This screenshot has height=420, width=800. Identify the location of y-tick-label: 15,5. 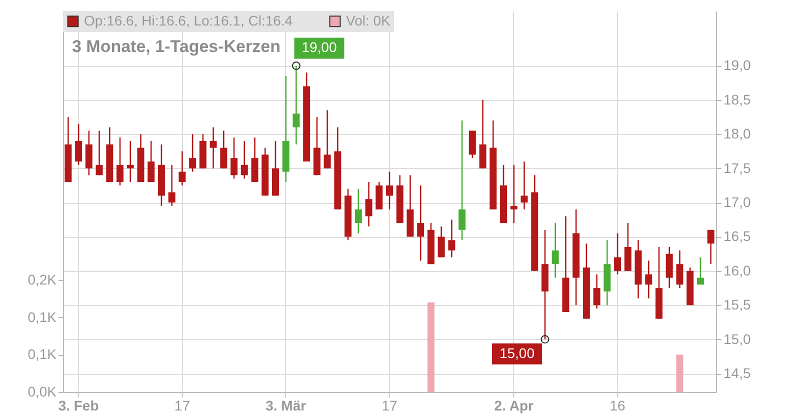
(737, 304).